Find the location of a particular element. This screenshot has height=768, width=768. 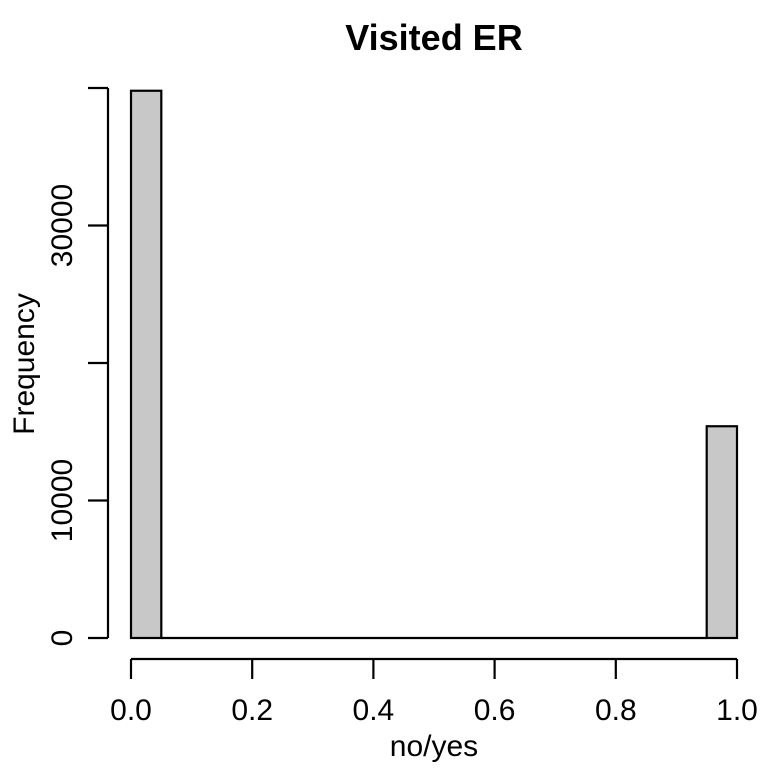

y-tick-label: 30000 is located at coordinates (62, 225).